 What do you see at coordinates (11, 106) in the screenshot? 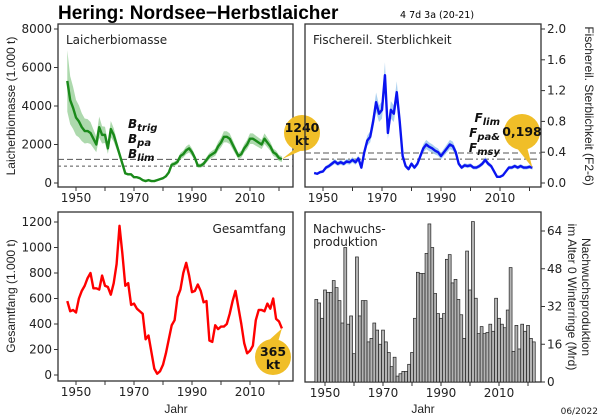
I see `y-axis-label: Laicherbiomasse (1.000 t)` at bounding box center [11, 106].